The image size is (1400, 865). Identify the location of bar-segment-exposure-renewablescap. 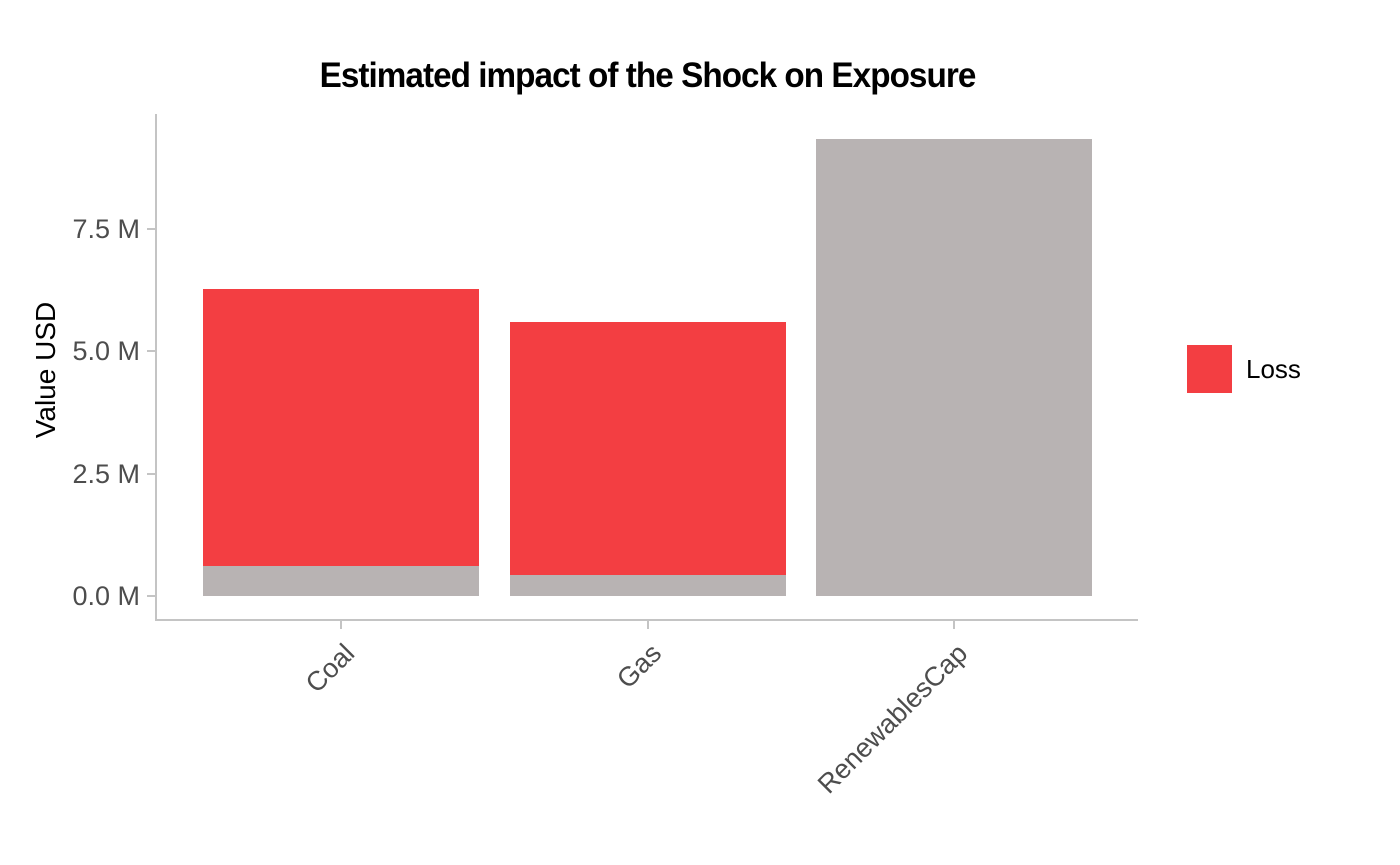
(954, 367).